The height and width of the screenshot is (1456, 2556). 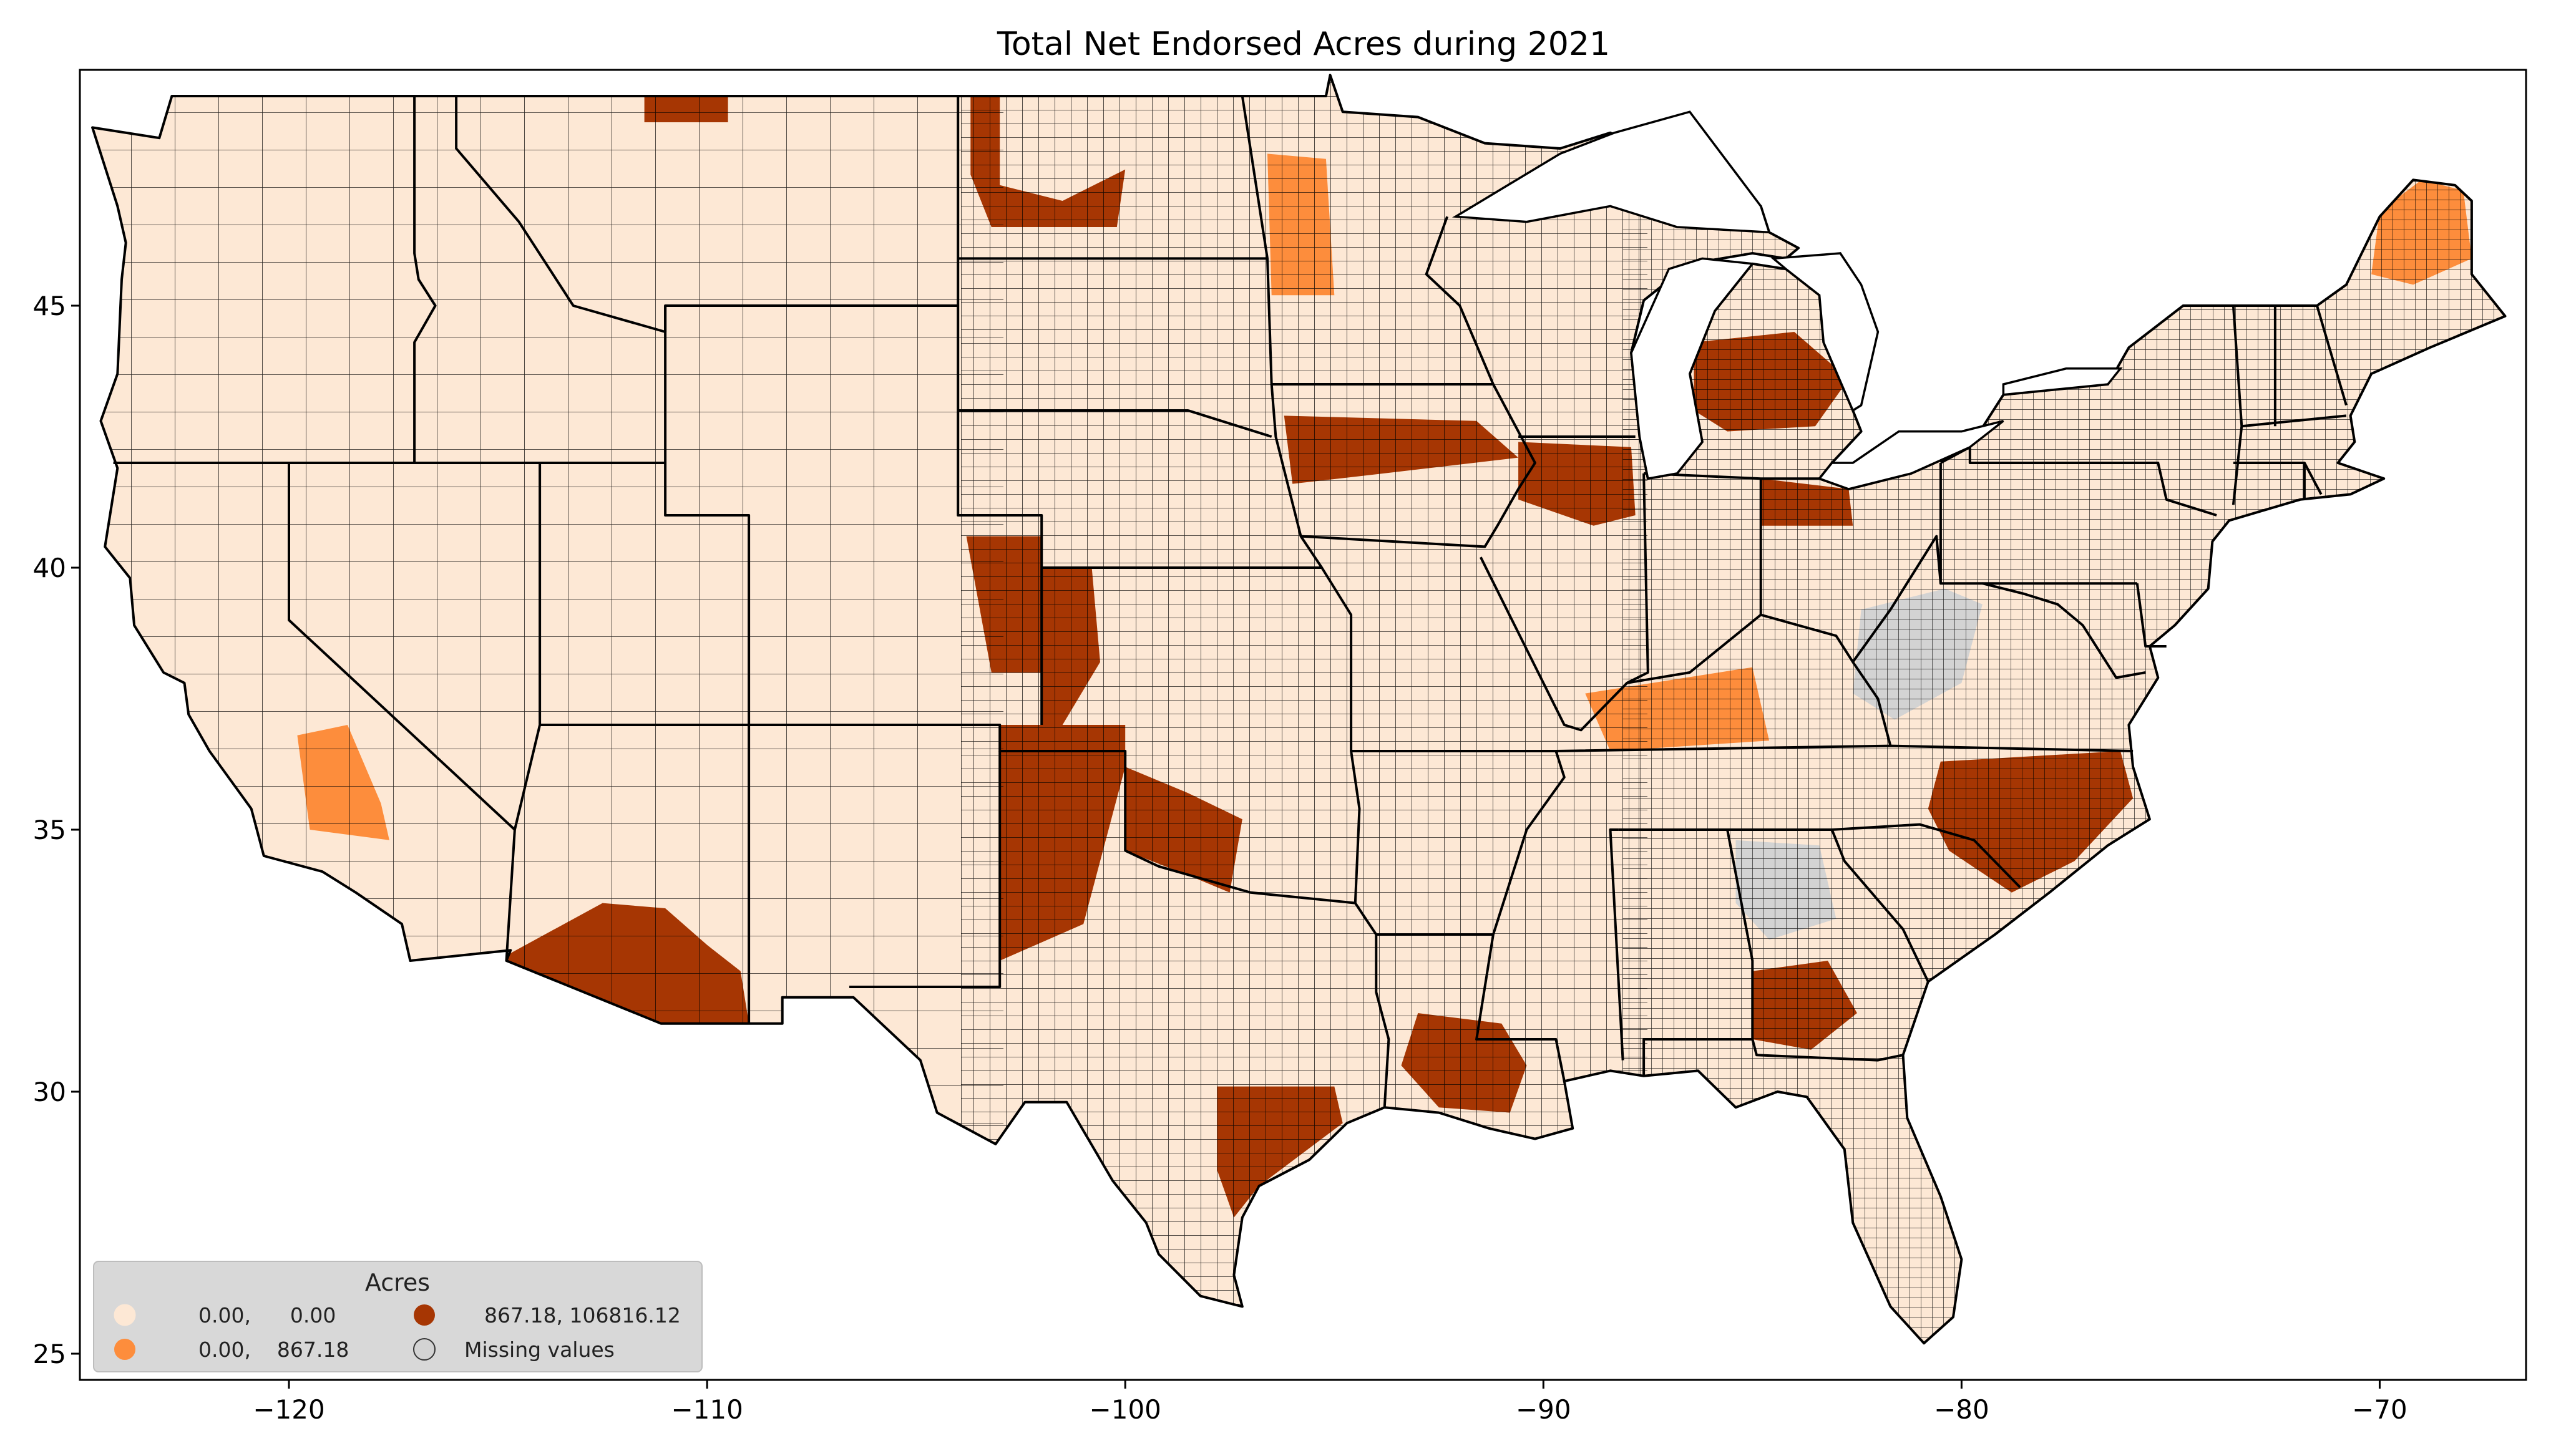 I want to click on x-tick-label: −110, so click(x=707, y=1410).